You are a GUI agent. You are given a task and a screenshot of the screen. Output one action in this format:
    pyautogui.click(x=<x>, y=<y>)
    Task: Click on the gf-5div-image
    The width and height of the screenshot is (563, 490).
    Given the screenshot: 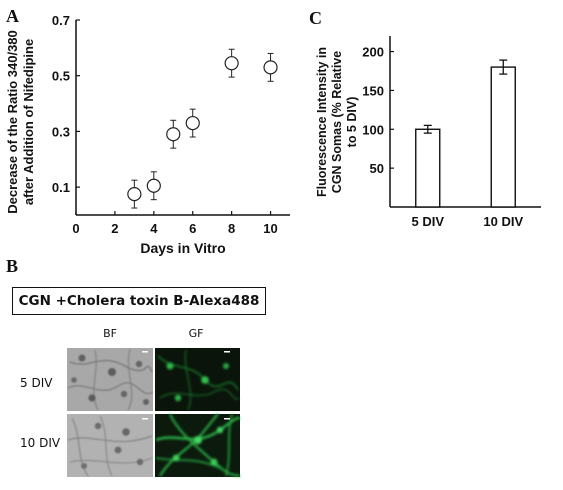 What is the action you would take?
    pyautogui.click(x=197, y=379)
    